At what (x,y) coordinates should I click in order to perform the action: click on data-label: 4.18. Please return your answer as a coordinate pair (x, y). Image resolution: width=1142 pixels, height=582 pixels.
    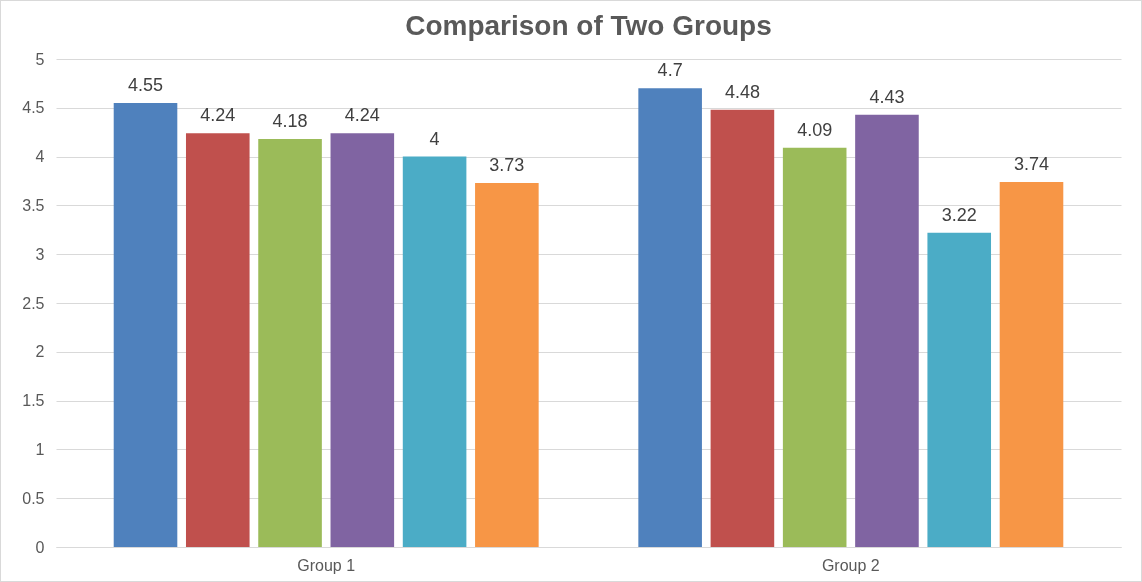
    Looking at the image, I should click on (290, 121).